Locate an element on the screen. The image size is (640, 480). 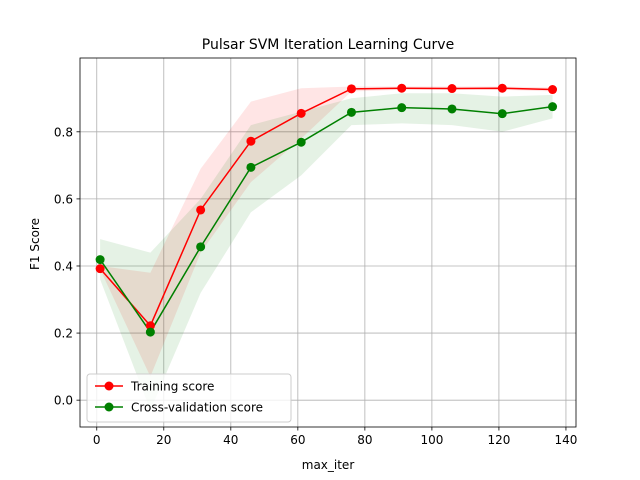
legend: Training score Cross-validation score is located at coordinates (189, 398).